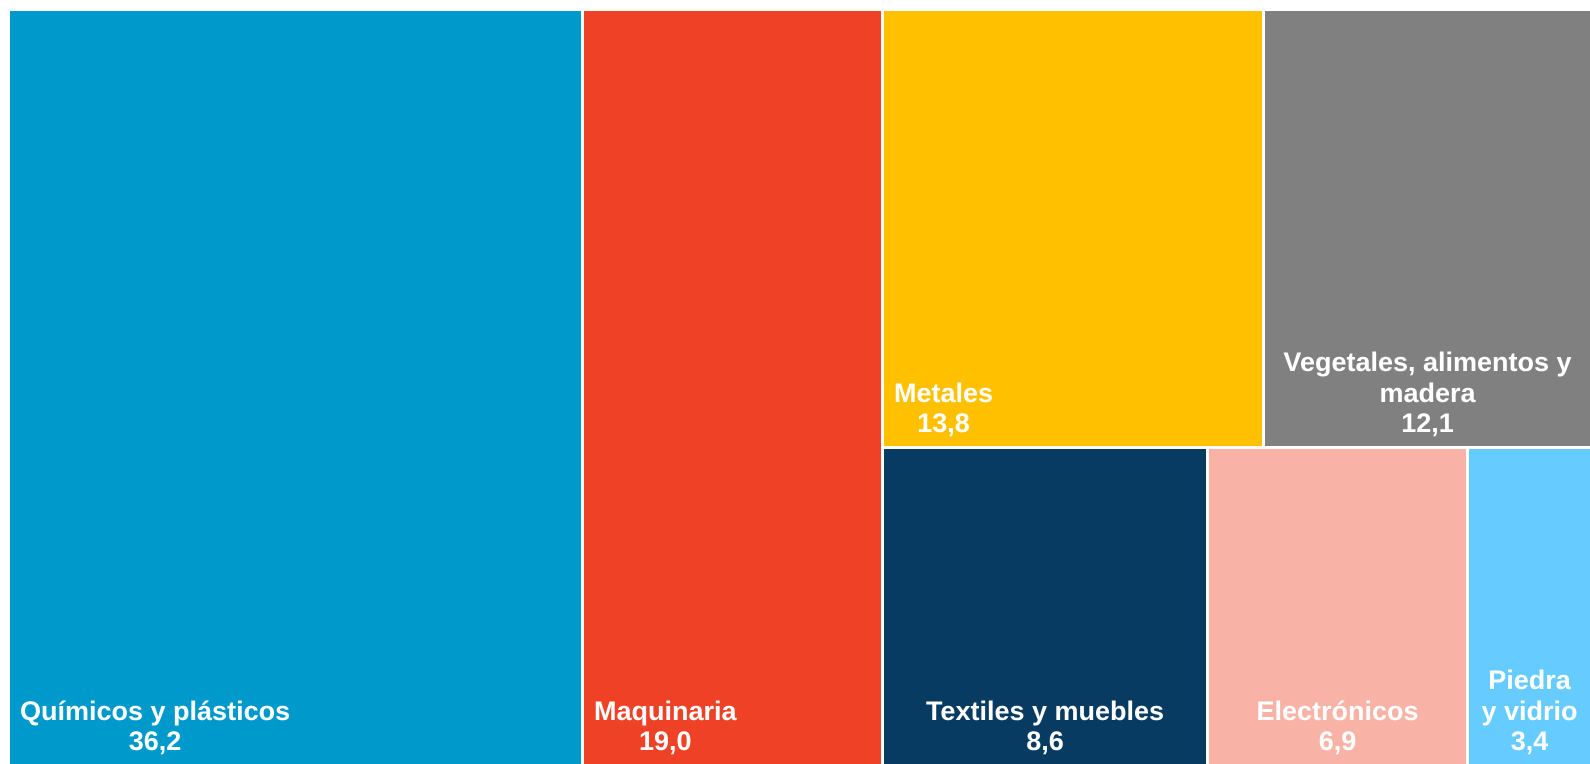  I want to click on category-name: madera, so click(1427, 392).